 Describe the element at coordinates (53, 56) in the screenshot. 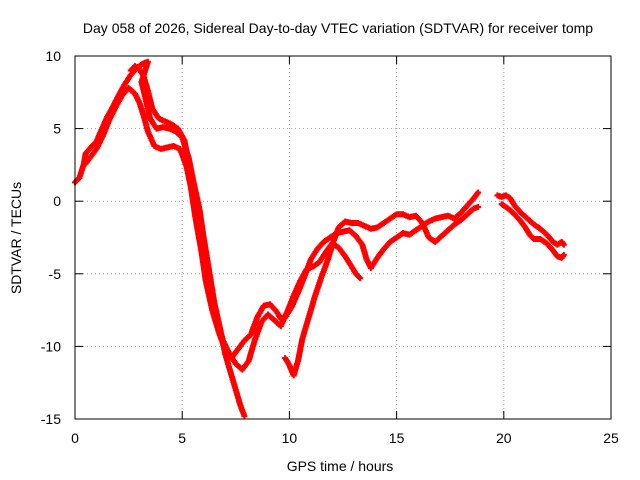

I see `y-tick-label: 10` at that location.